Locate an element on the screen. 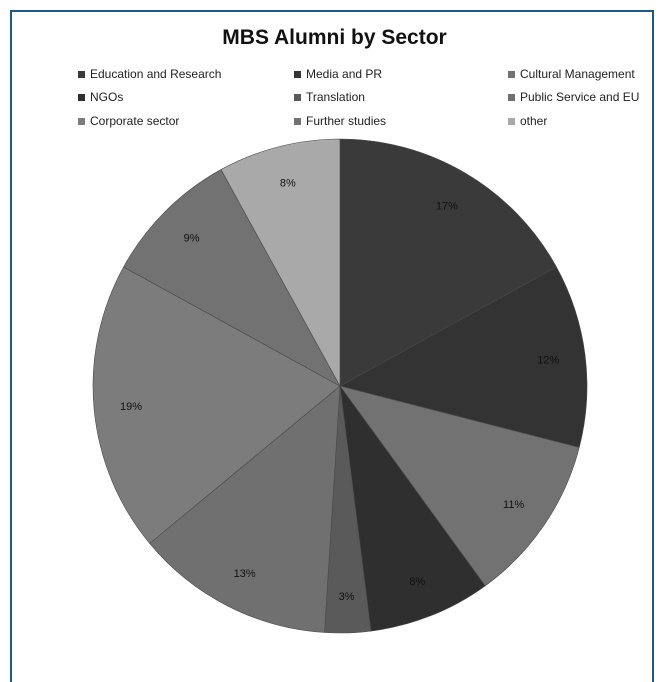 This screenshot has width=669, height=682. legend-label: Further studies is located at coordinates (346, 121).